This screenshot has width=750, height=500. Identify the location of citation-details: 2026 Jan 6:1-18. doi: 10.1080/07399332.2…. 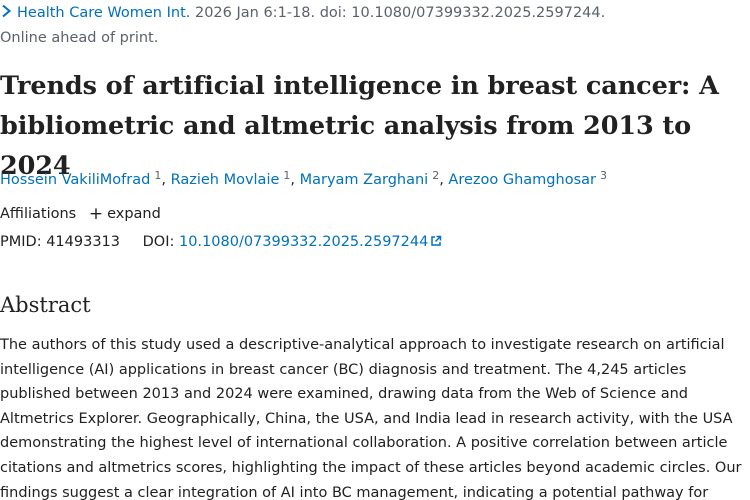
(400, 13).